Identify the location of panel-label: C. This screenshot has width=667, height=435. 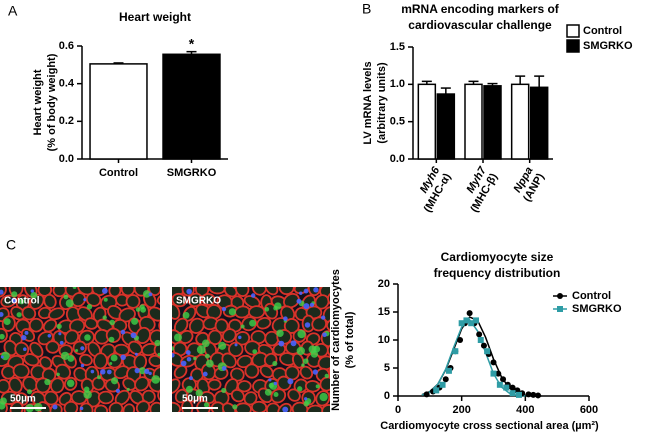
(11, 245).